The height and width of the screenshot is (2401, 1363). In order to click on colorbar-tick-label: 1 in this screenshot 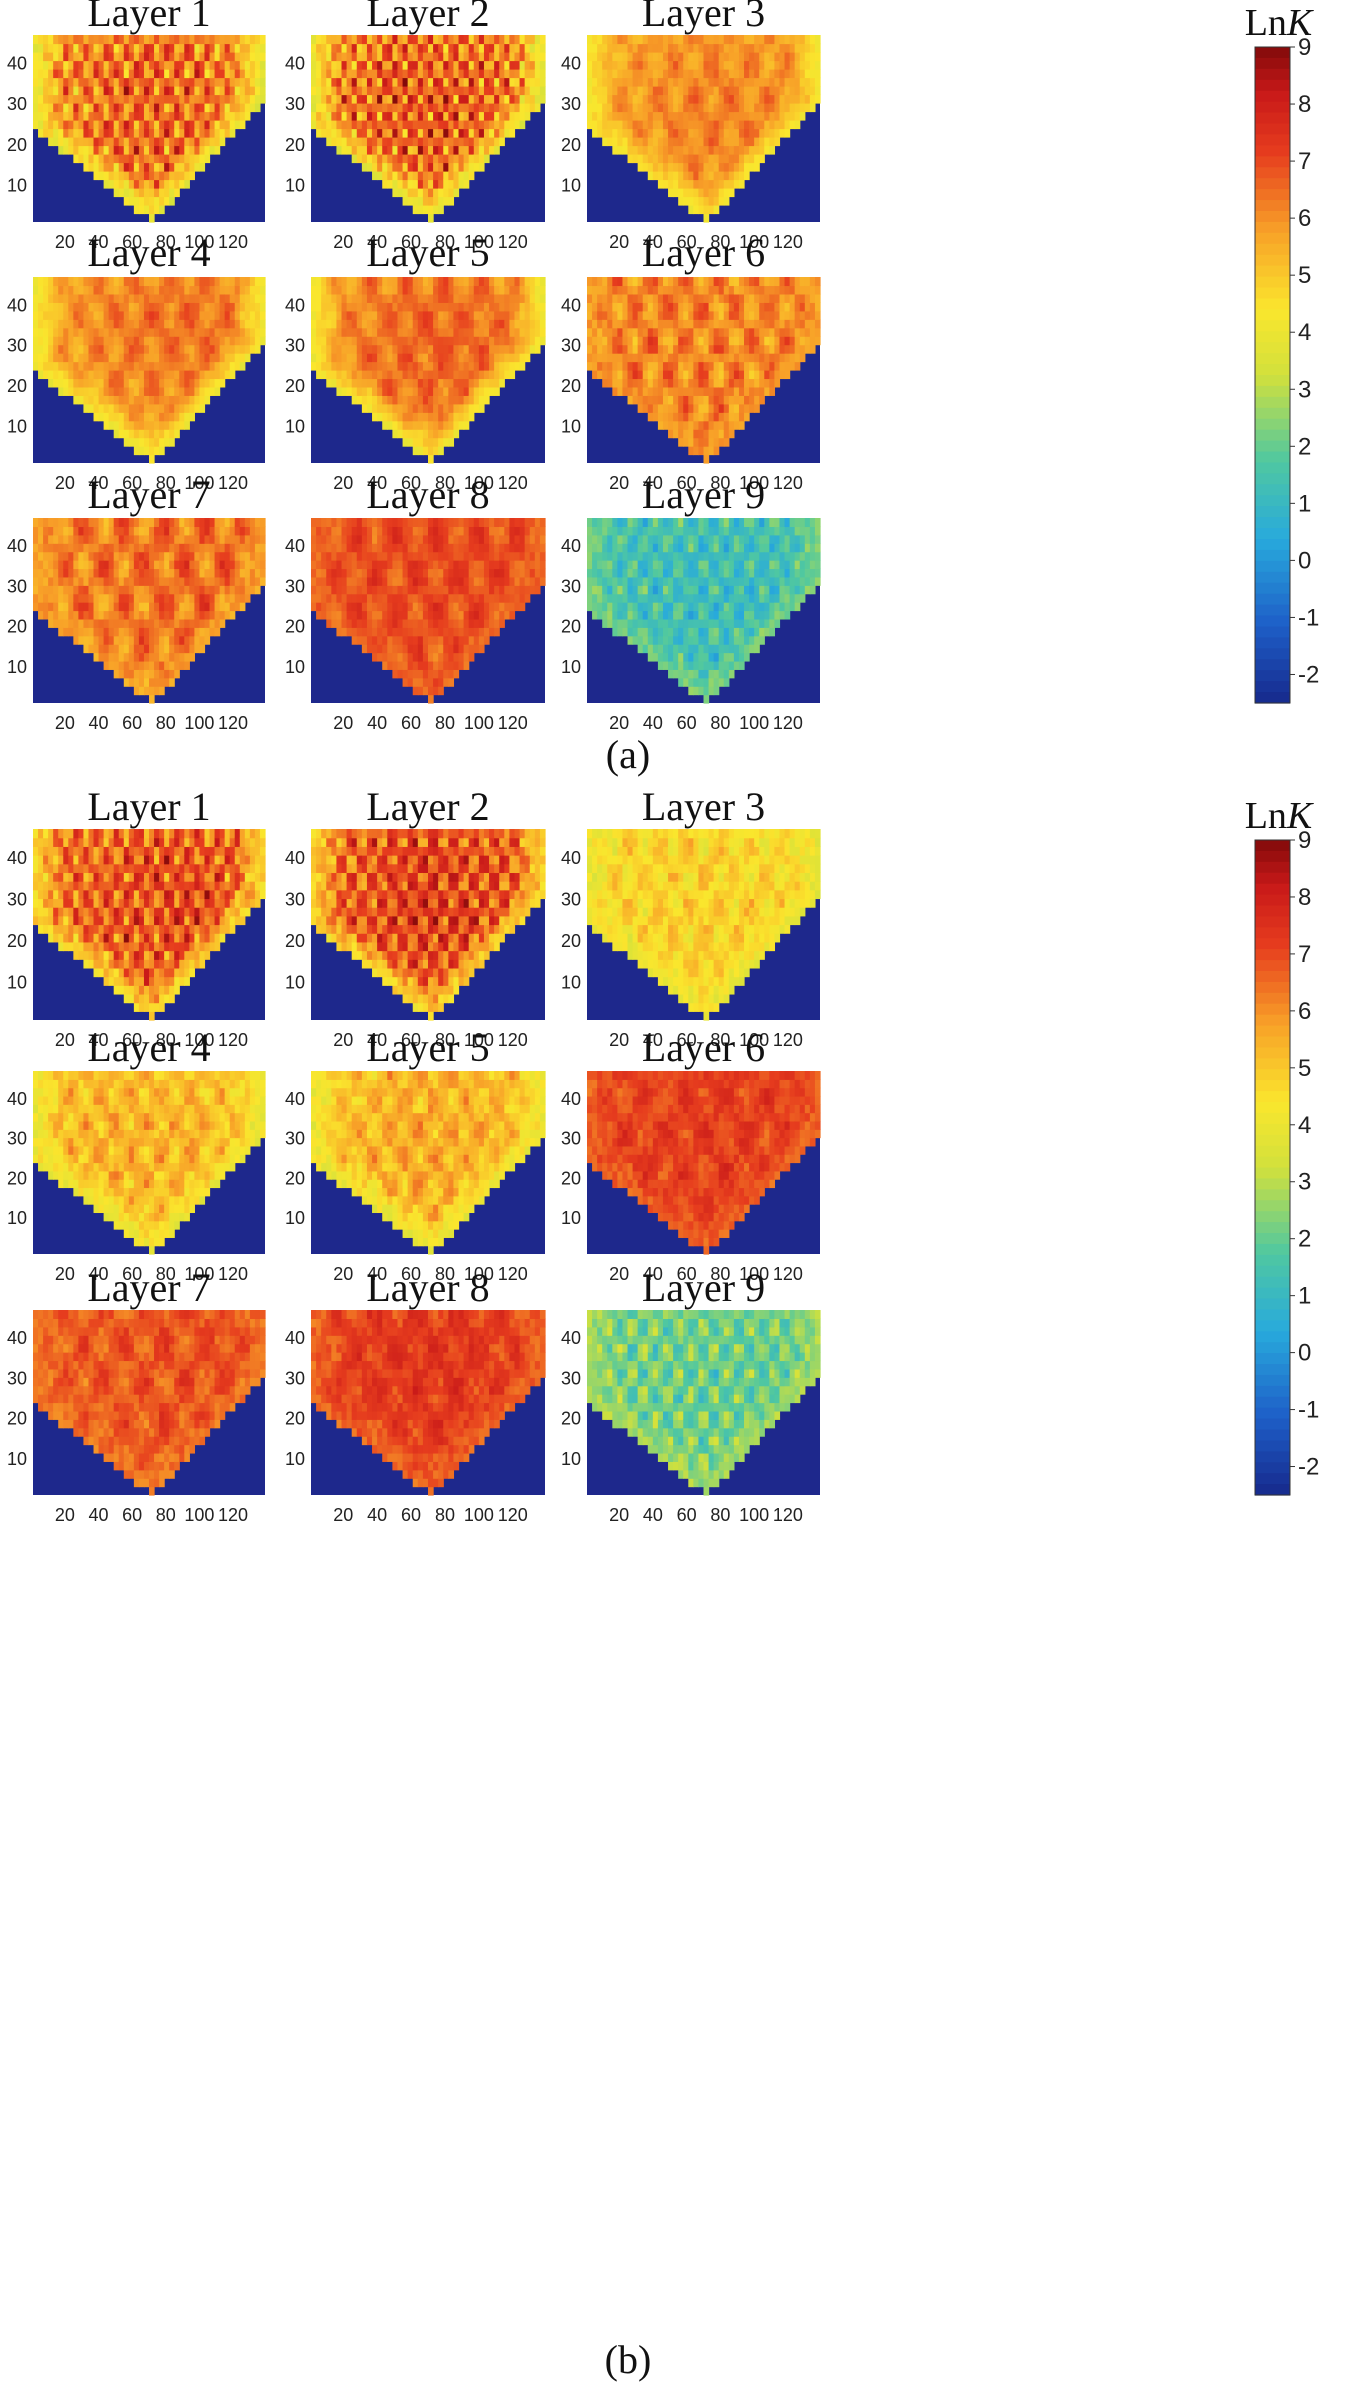, I will do `click(1304, 503)`.